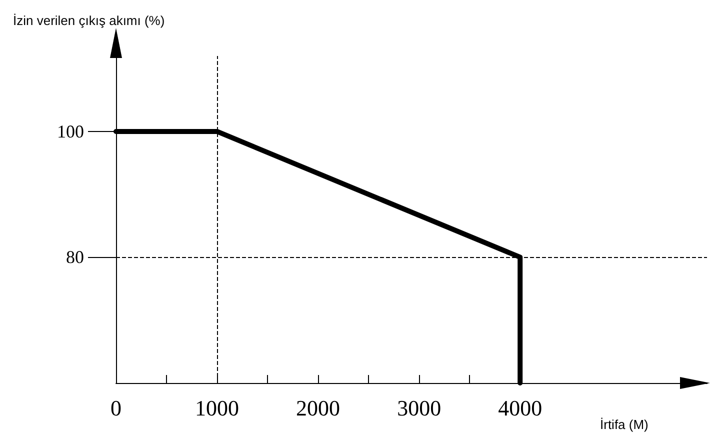 The image size is (720, 447). What do you see at coordinates (89, 20) in the screenshot?
I see `y-axis-title: İzin verilen çıkış akımı (%)` at bounding box center [89, 20].